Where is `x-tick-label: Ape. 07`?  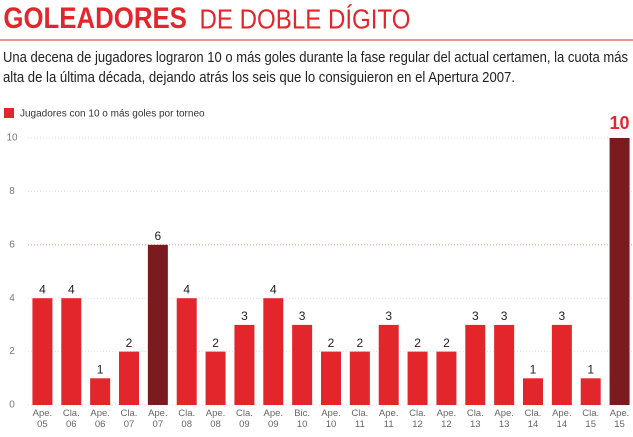
x-tick-label: Ape. 07 is located at coordinates (158, 419).